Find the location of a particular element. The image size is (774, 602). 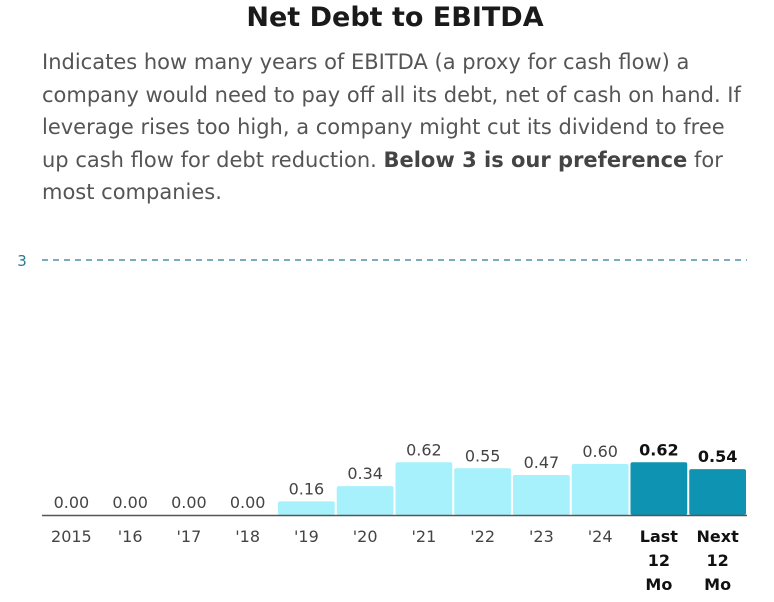

data-label-5: 0.16 is located at coordinates (307, 488).